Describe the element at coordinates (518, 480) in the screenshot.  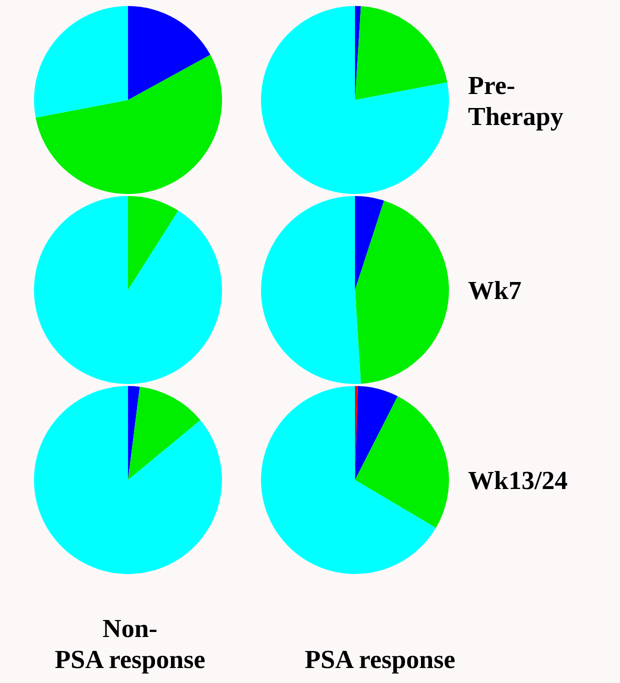
I see `text: Wk13/24` at that location.